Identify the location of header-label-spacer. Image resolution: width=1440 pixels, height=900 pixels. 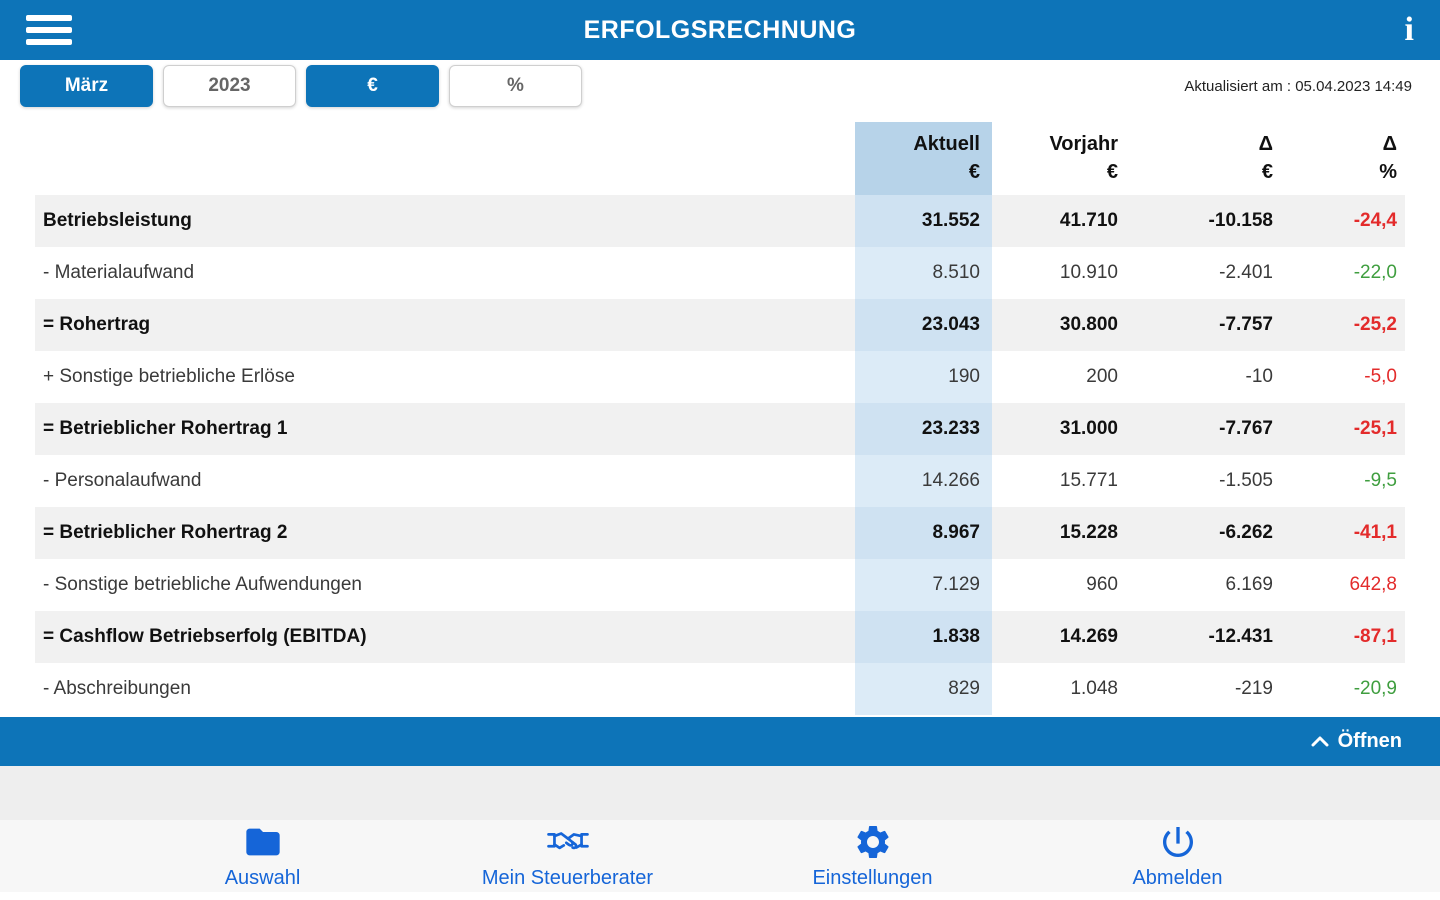
(445, 158).